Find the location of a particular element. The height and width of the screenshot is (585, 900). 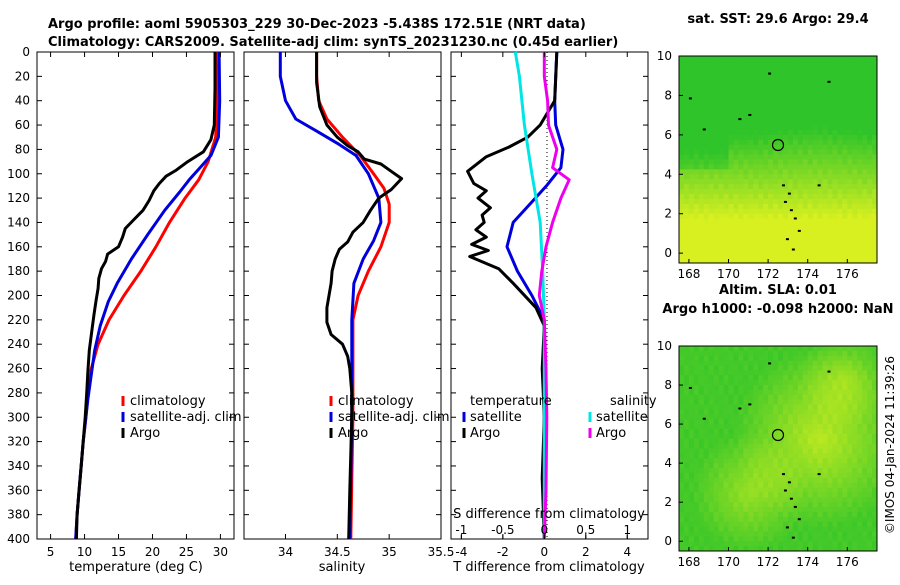

island-mark is located at coordinates (750, 404).